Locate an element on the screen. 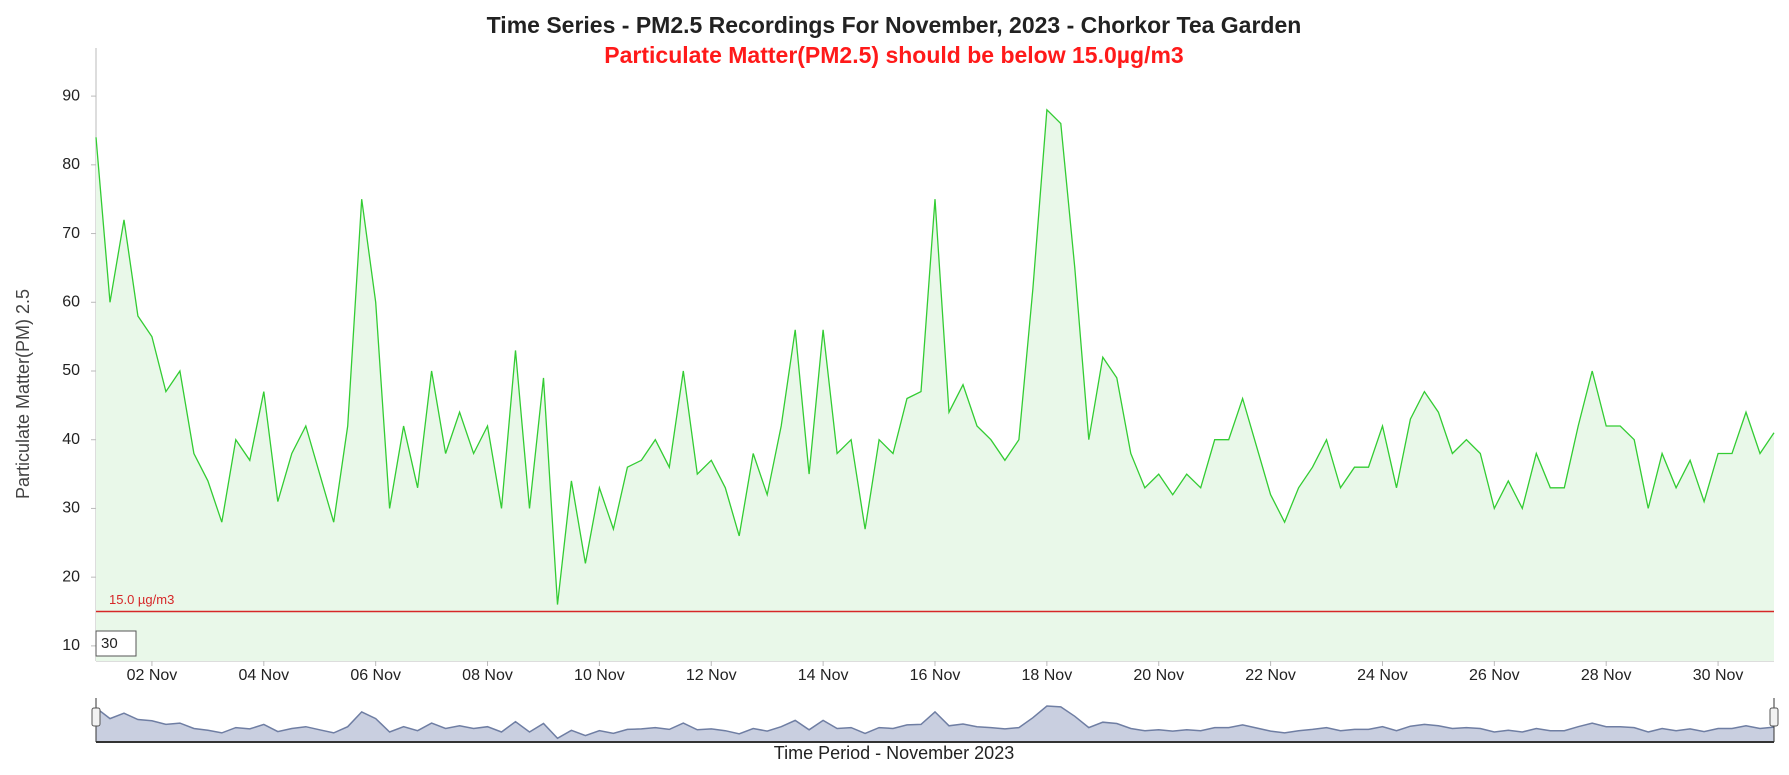  x-tick-label: 12 Nov is located at coordinates (711, 675).